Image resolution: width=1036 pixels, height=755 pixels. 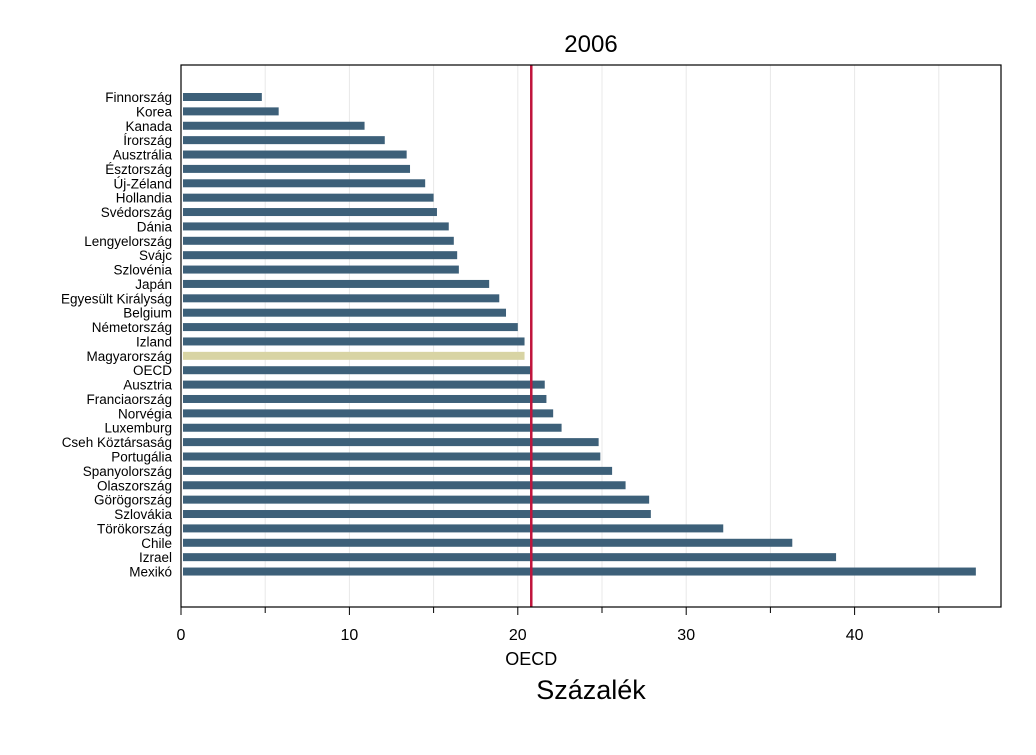 I want to click on category-label: Új-Zéland, so click(x=142, y=183).